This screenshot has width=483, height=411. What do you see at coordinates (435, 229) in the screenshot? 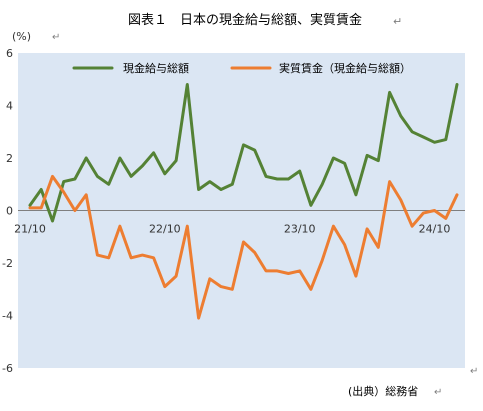
I see `x-tick-label: 24/10` at bounding box center [435, 229].